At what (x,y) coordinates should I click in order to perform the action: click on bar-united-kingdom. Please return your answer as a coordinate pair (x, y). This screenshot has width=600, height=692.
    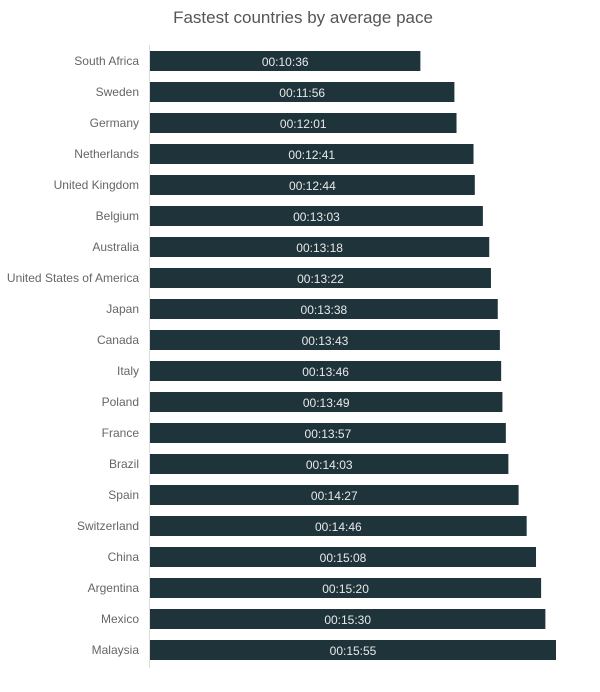
    Looking at the image, I should click on (312, 185).